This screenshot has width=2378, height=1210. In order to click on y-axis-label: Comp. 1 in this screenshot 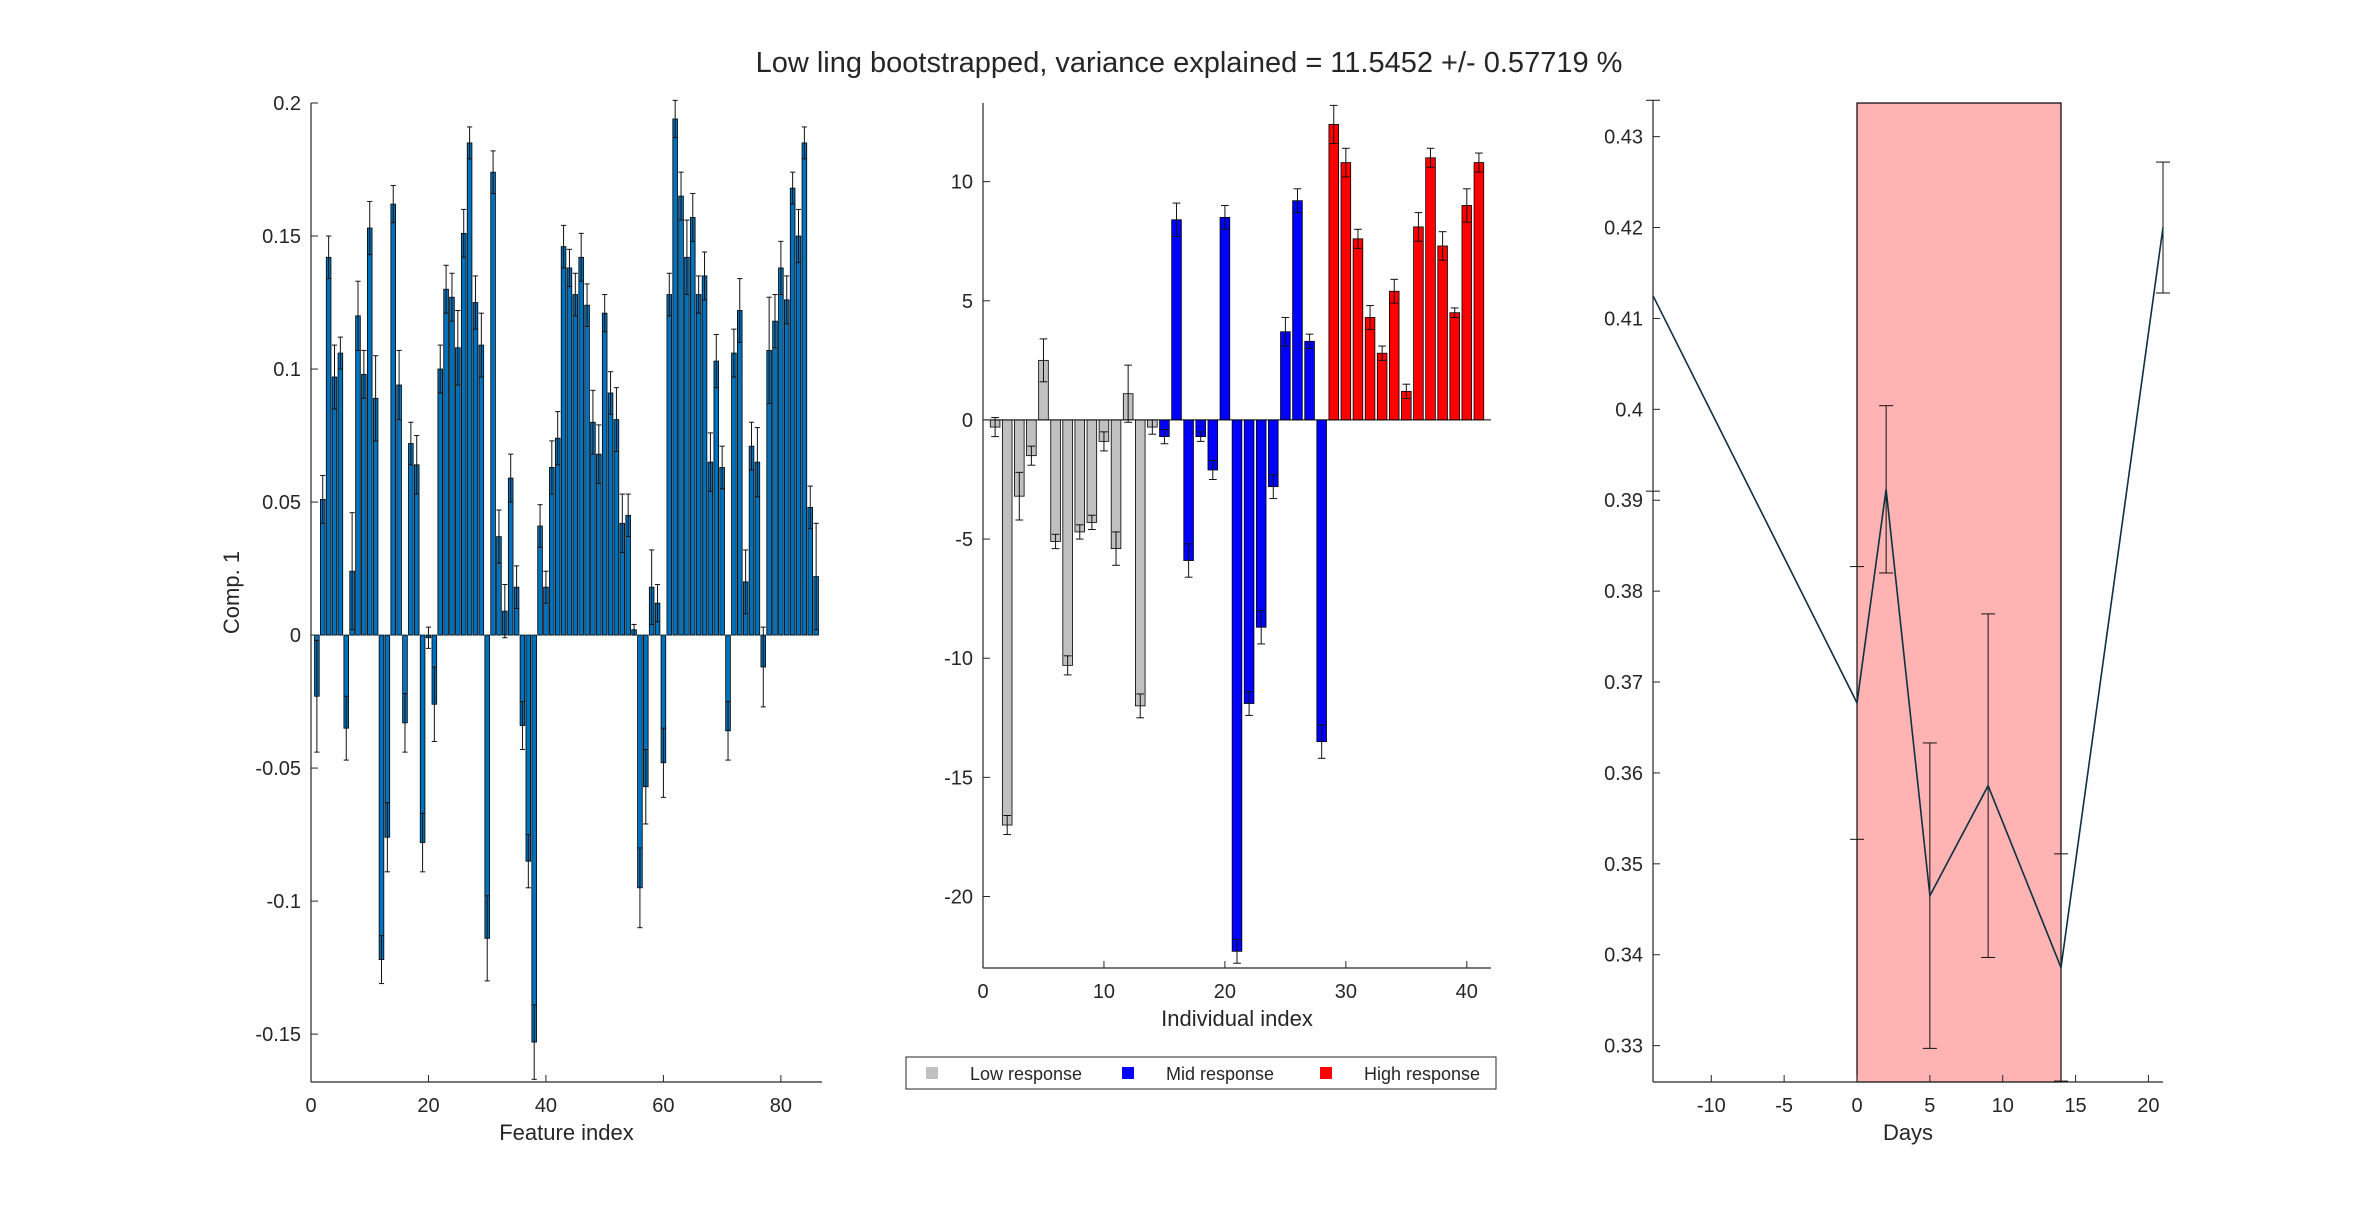, I will do `click(231, 592)`.